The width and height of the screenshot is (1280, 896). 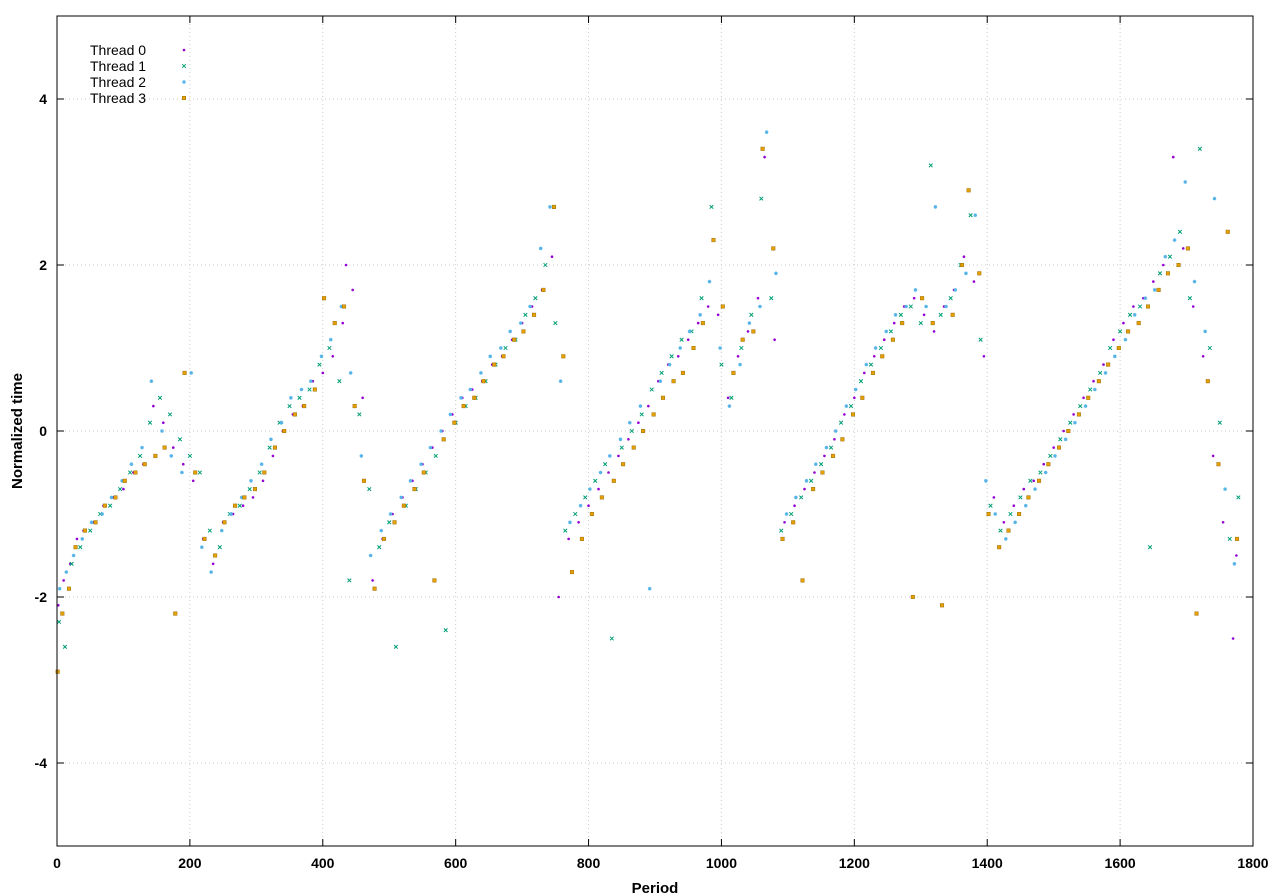 What do you see at coordinates (118, 98) in the screenshot?
I see `legend-label: Thread 3` at bounding box center [118, 98].